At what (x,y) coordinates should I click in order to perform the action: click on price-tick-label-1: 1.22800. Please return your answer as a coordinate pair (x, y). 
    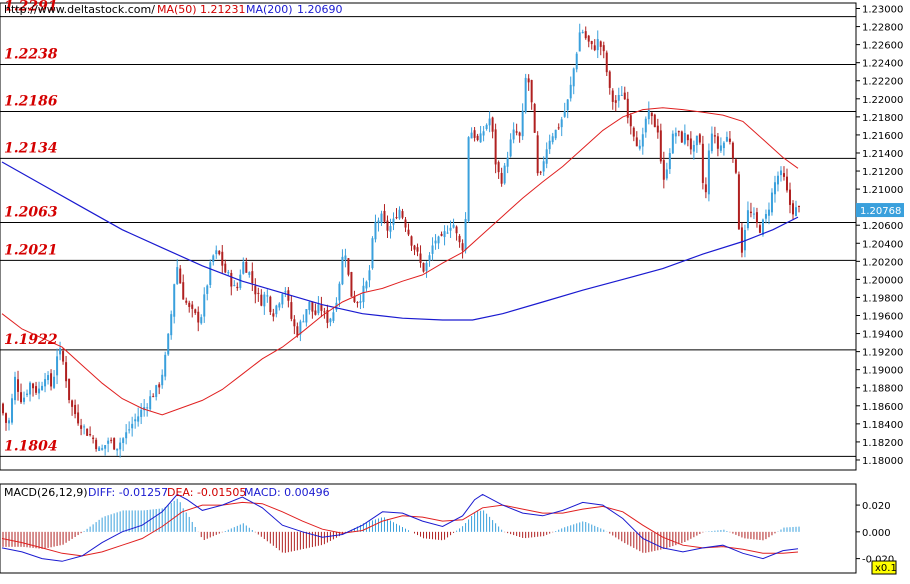
    Looking at the image, I should click on (882, 28).